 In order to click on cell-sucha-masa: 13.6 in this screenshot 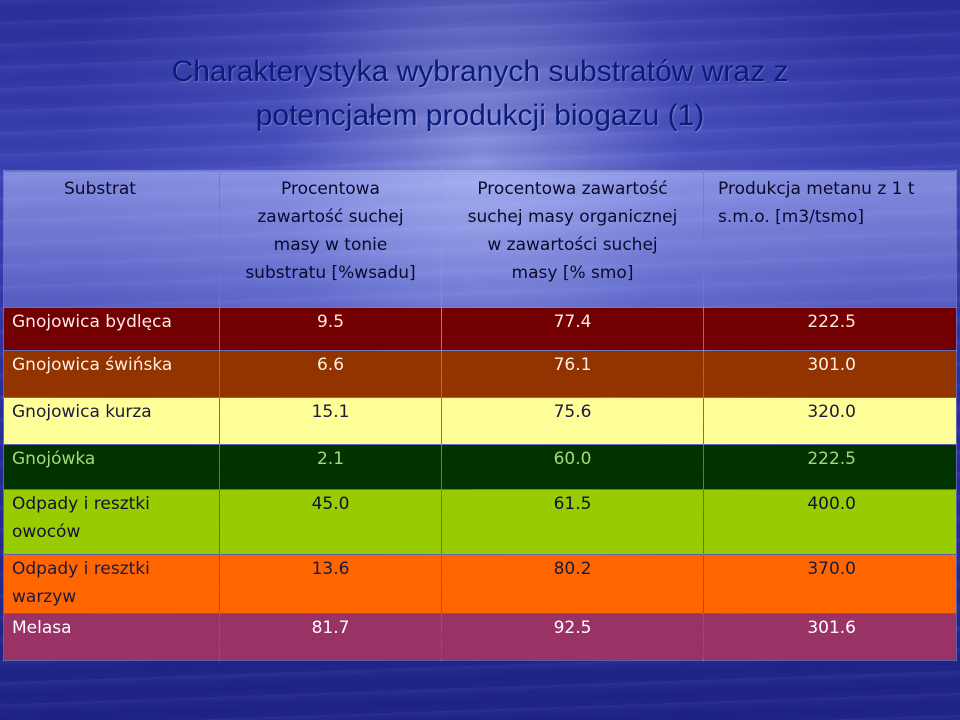, I will do `click(330, 584)`.